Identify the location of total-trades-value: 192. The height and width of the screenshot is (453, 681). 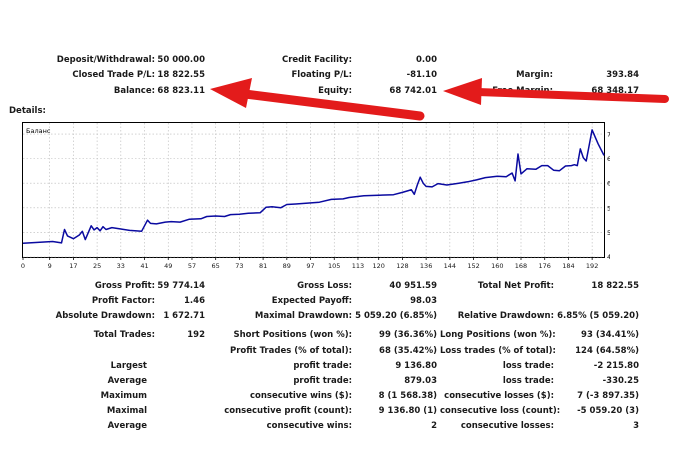
(196, 335).